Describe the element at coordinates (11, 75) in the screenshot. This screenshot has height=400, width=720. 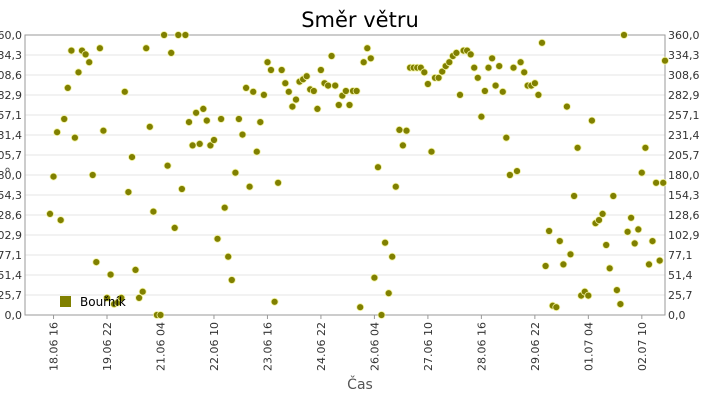
I see `y-tick-label-left: 308,6` at that location.